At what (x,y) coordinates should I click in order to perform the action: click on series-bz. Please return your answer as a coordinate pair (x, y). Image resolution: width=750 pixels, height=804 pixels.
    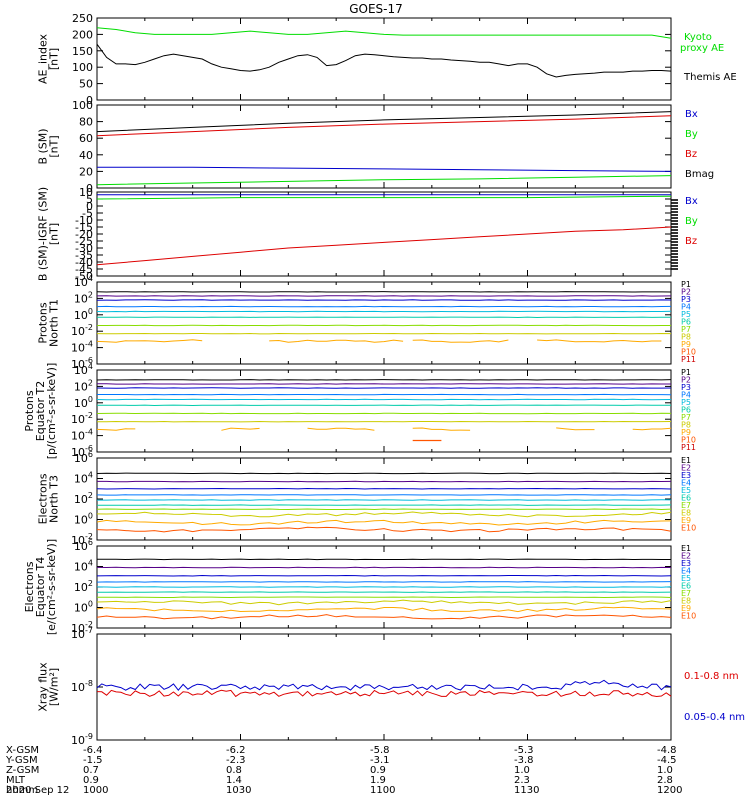
    Looking at the image, I should click on (384, 246).